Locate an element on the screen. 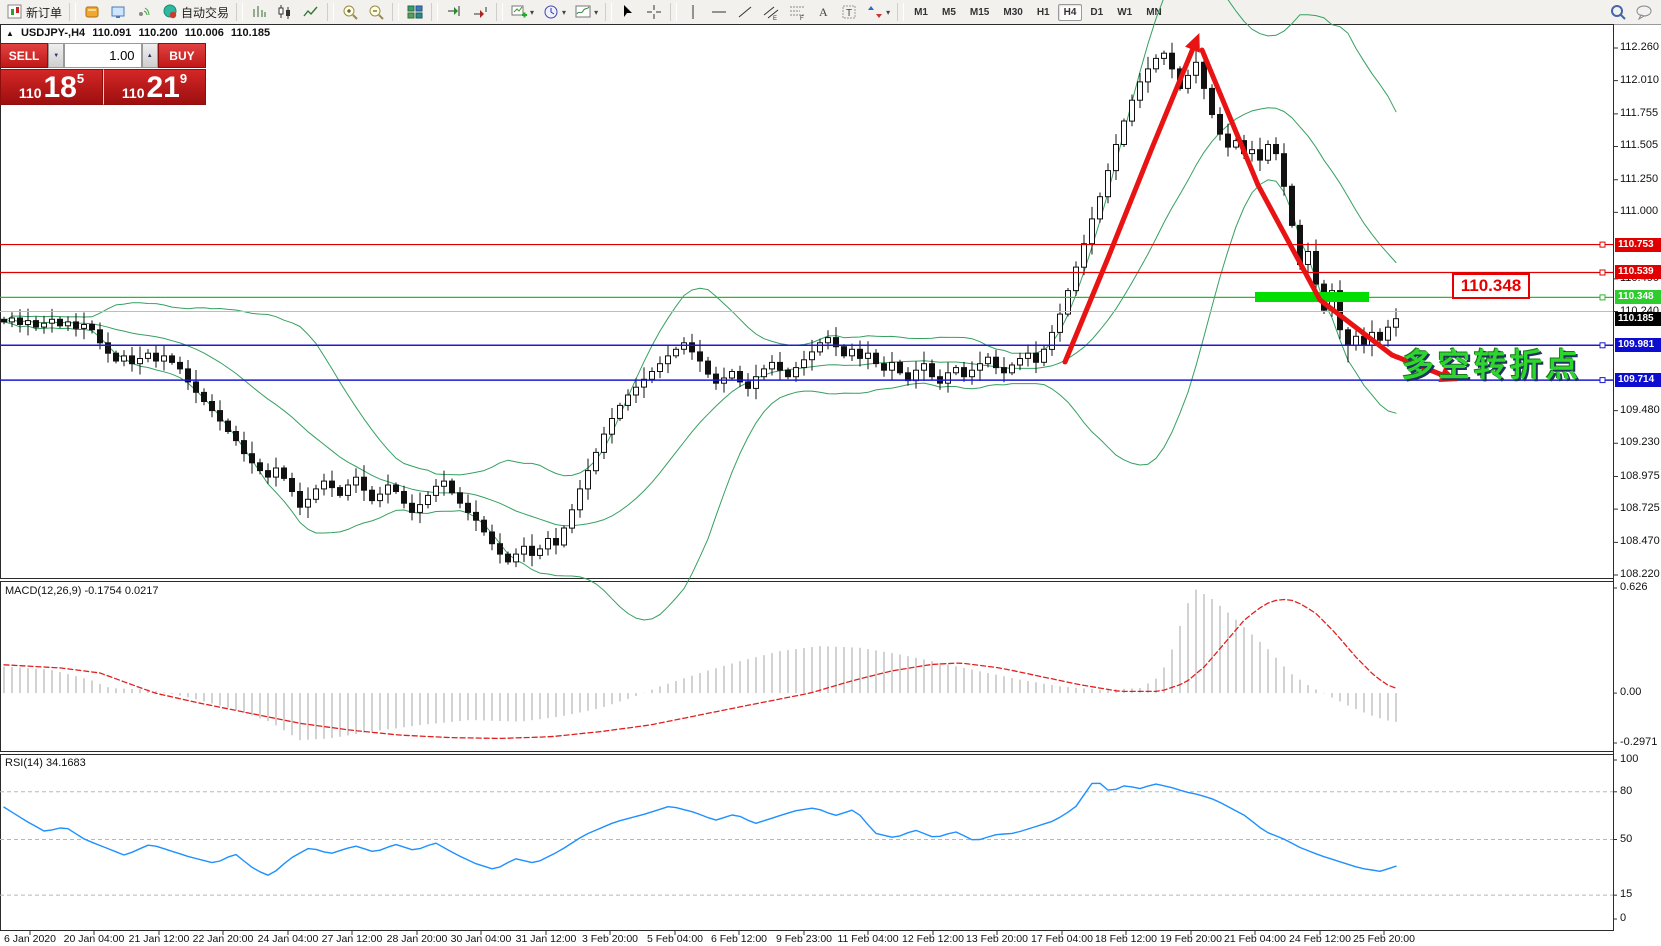  symbol-label: USDJPY-,H4 is located at coordinates (53, 33).